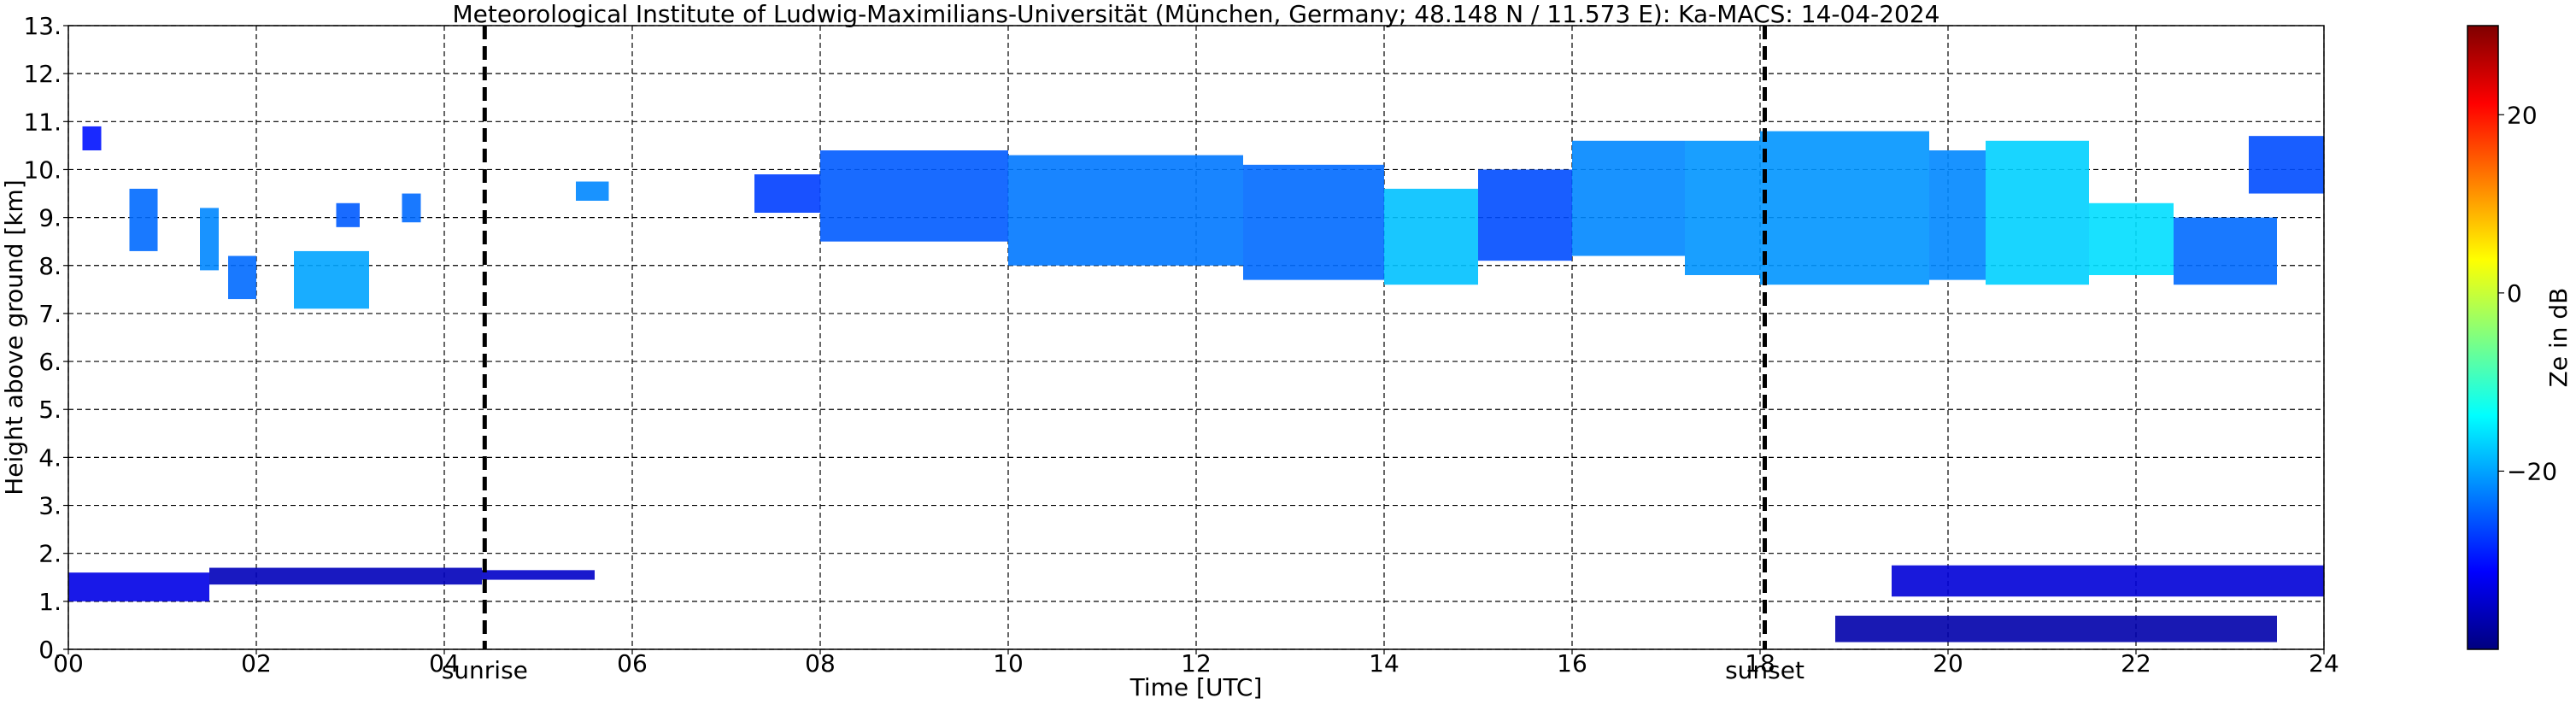 This screenshot has width=2576, height=704. I want to click on colorbar-label: Ze in dB, so click(2558, 338).